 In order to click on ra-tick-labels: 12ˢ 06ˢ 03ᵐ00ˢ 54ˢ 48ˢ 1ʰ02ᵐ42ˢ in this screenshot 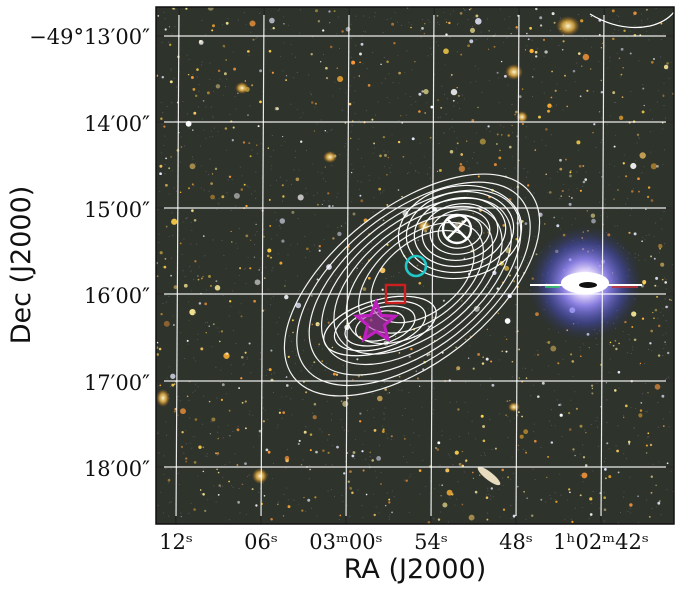, I will do `click(404, 542)`.